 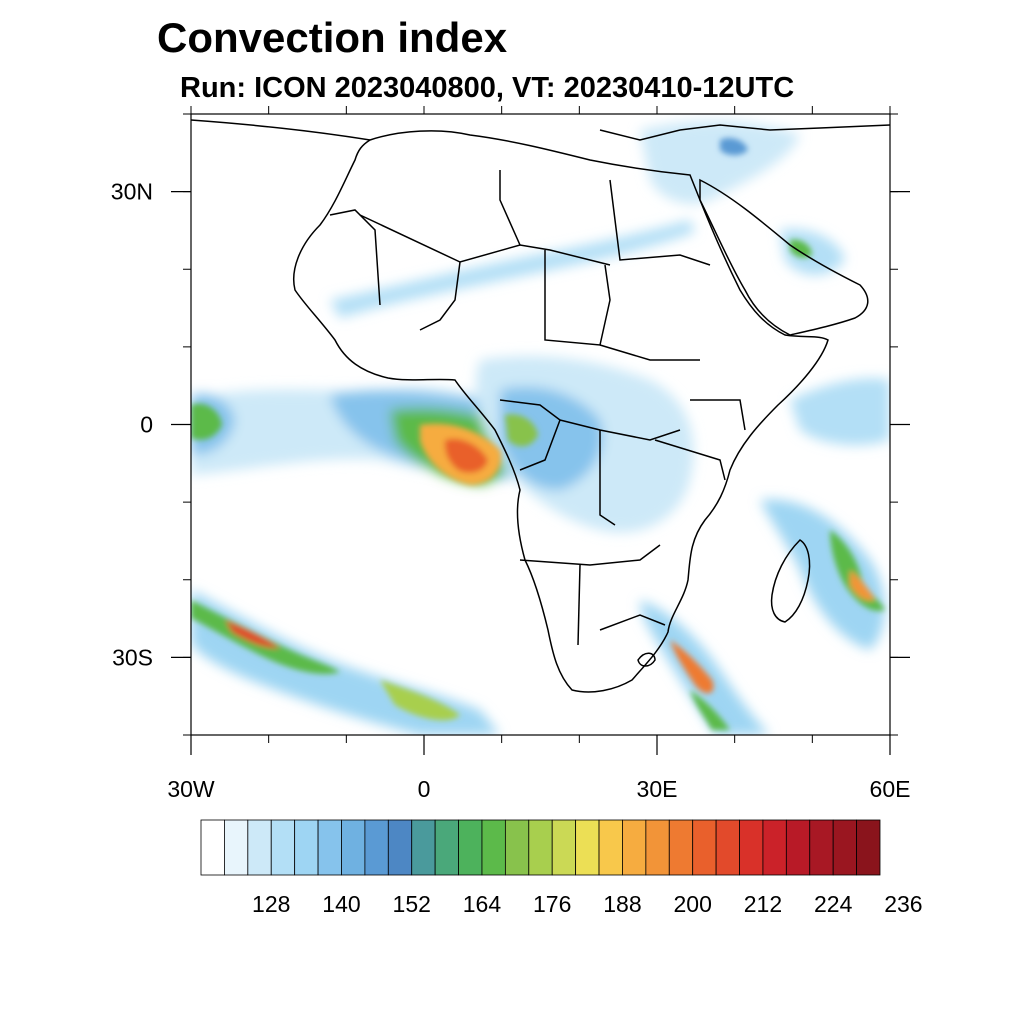 What do you see at coordinates (552, 904) in the screenshot?
I see `colorbar-label: 176` at bounding box center [552, 904].